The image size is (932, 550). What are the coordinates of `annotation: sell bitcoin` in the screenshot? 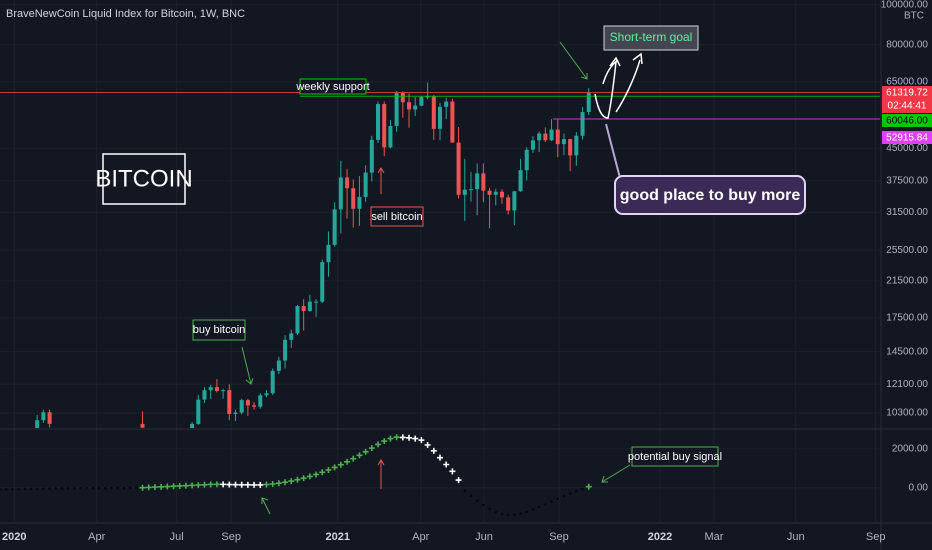 It's located at (396, 217).